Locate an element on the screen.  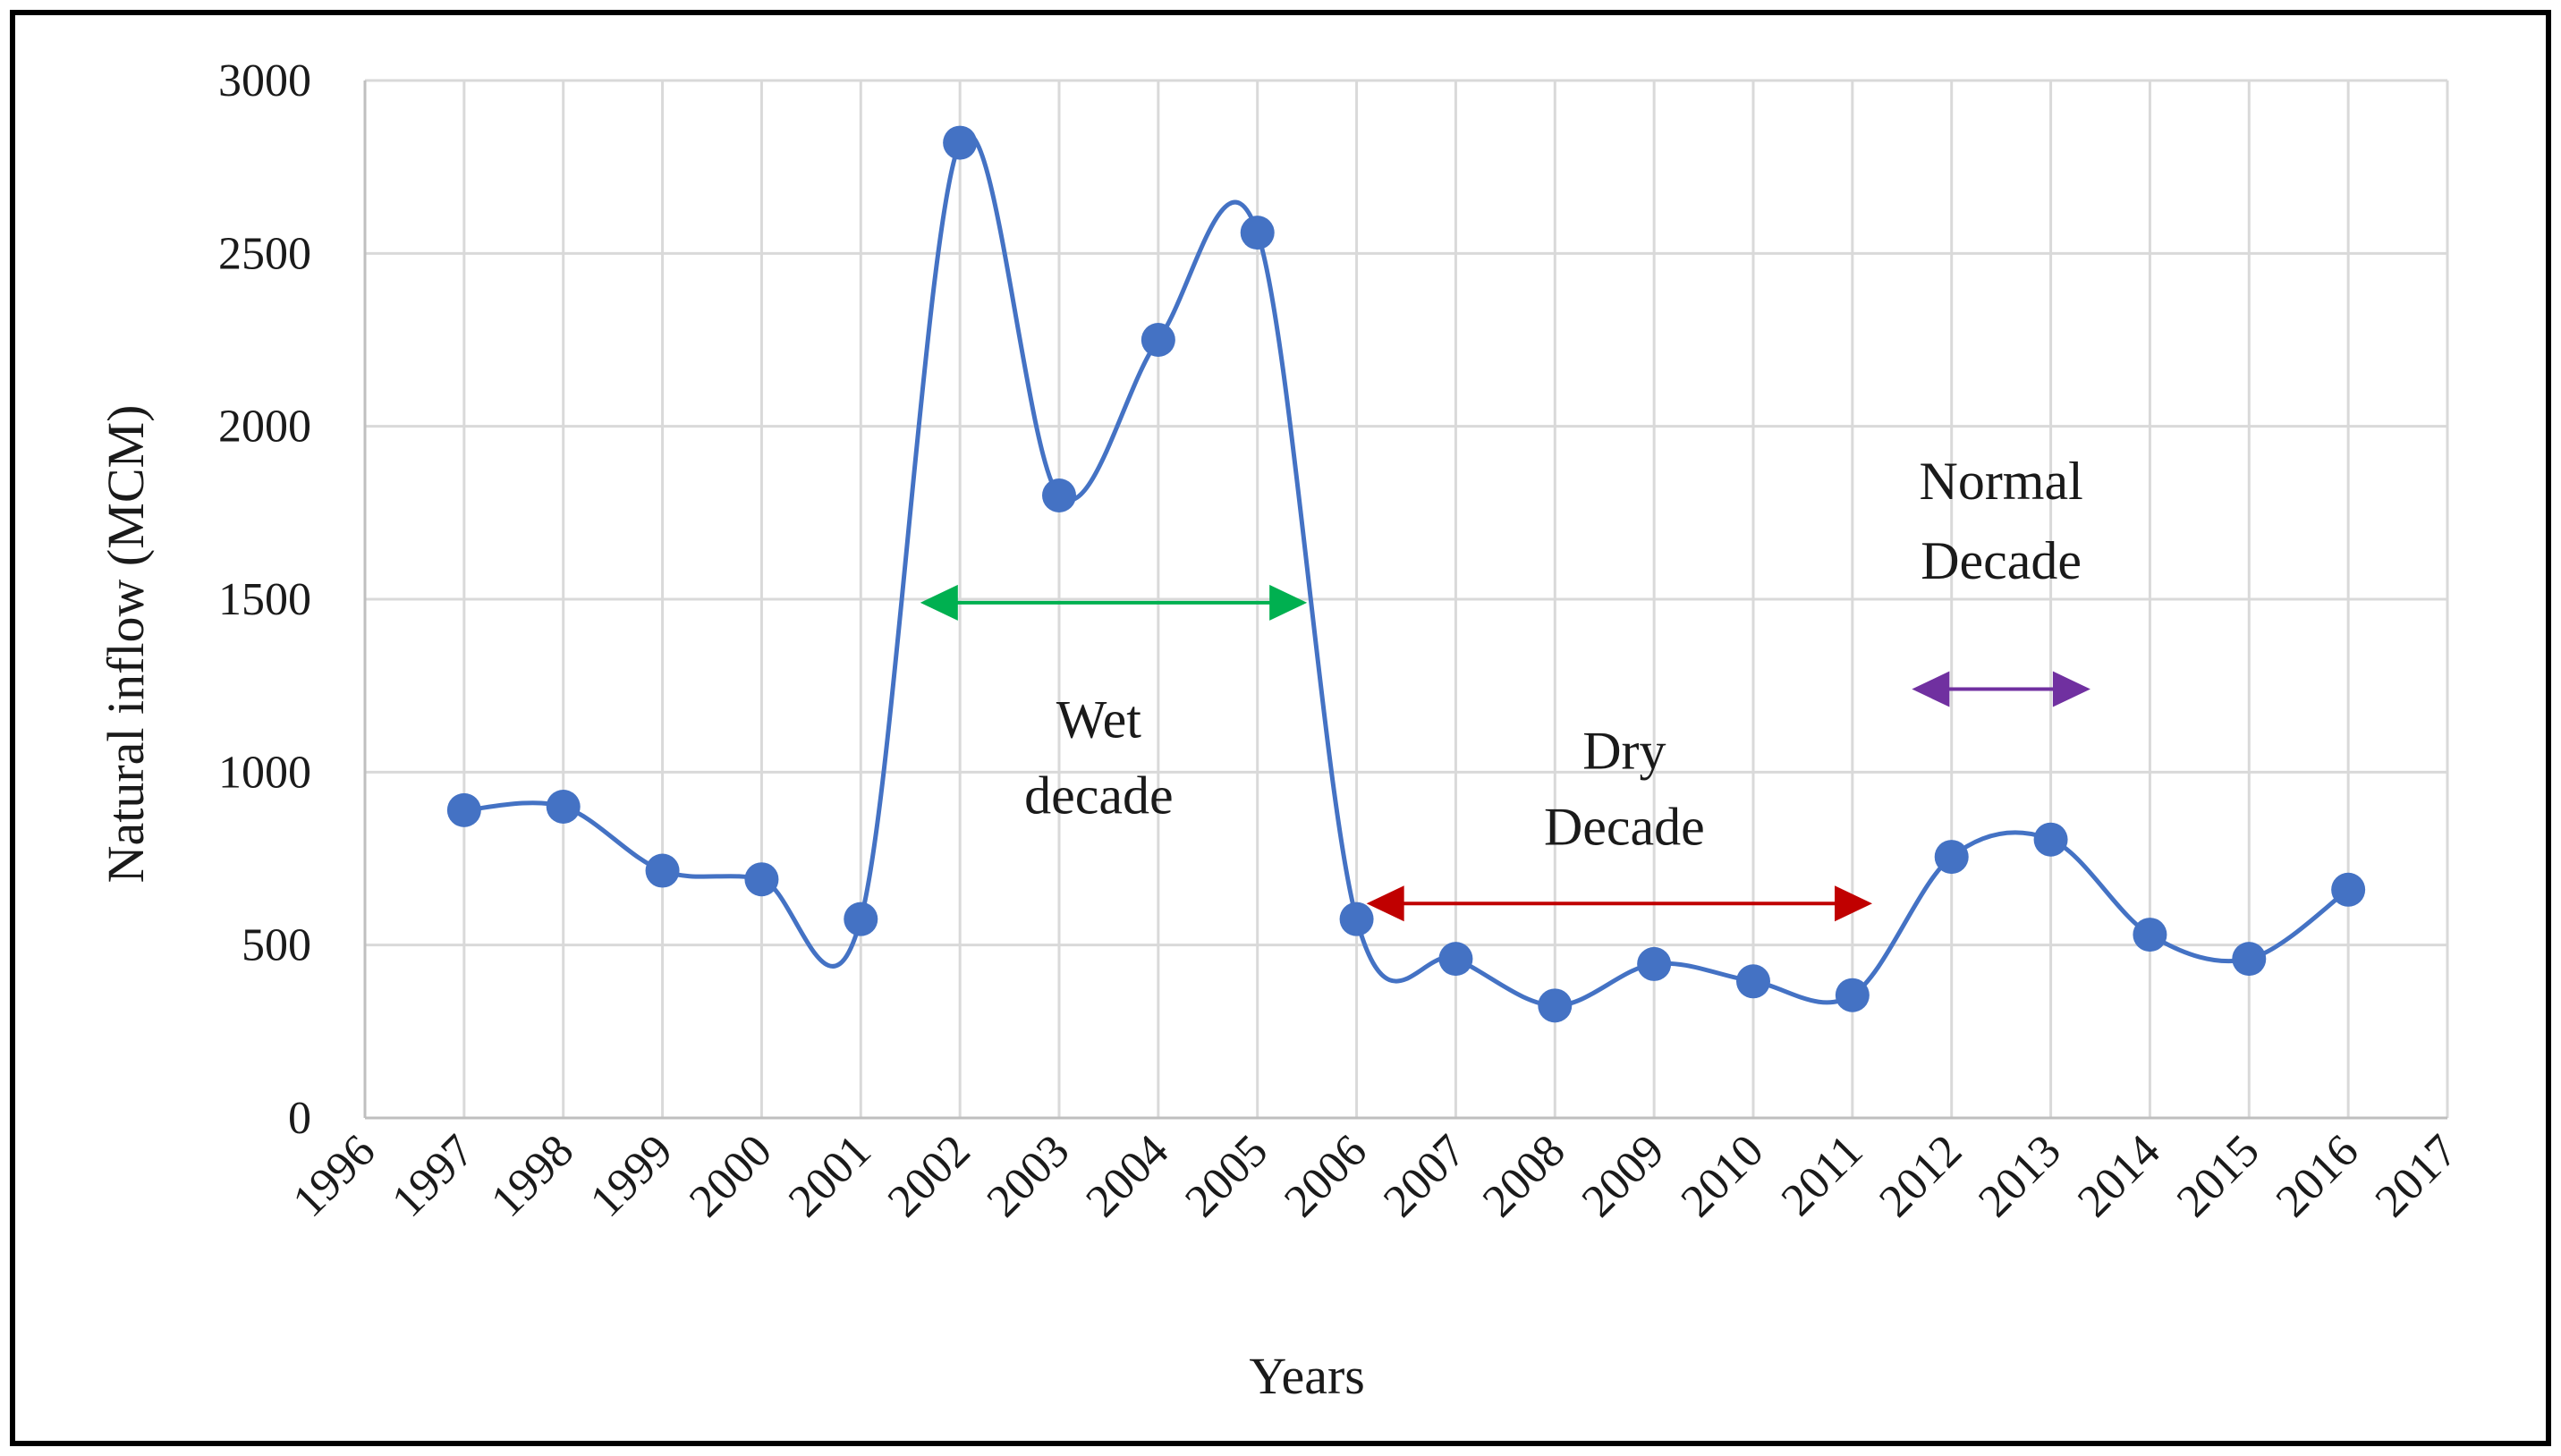
wet-arrowhead-left is located at coordinates (939, 602).